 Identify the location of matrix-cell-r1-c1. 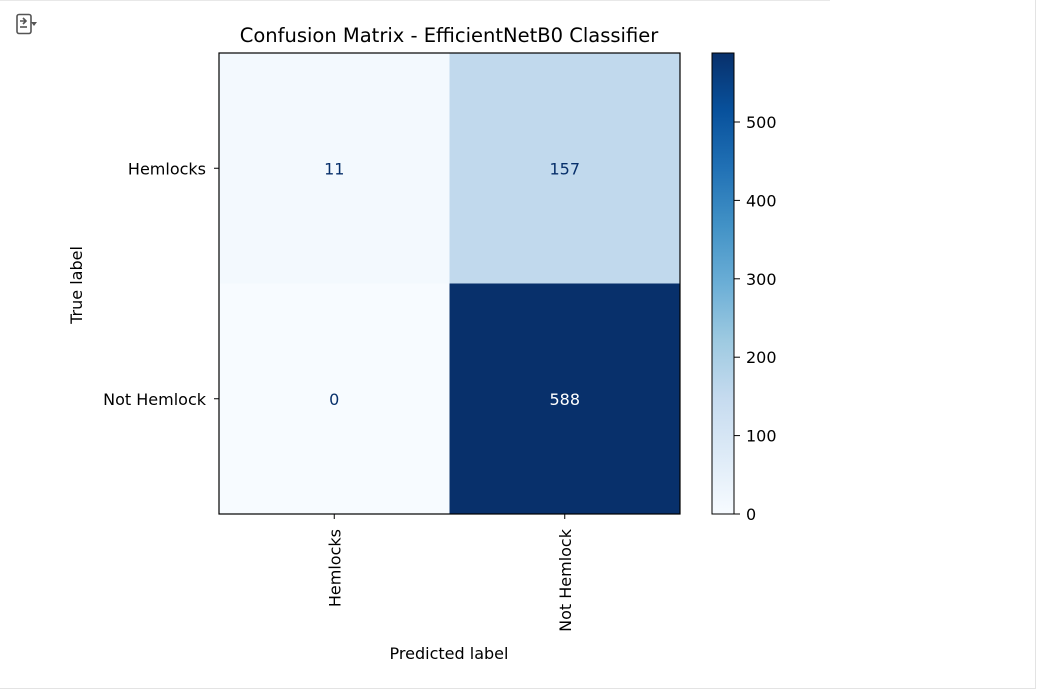
(565, 399).